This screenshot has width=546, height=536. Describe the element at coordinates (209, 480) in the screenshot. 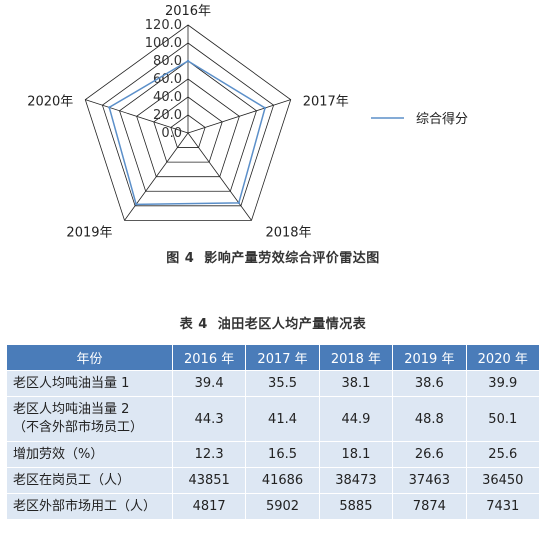

I see `table-cell: 43851` at that location.